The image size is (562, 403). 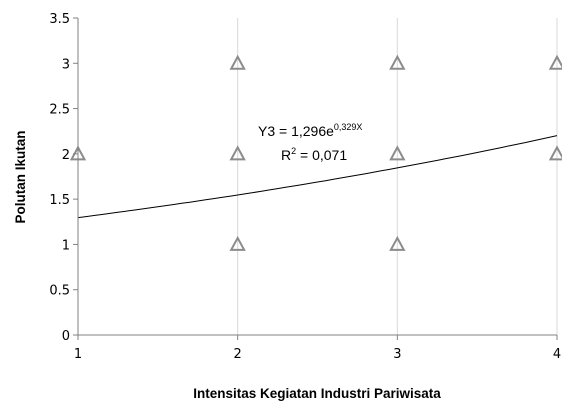 I want to click on x-tick-label: 1, so click(x=78, y=354).